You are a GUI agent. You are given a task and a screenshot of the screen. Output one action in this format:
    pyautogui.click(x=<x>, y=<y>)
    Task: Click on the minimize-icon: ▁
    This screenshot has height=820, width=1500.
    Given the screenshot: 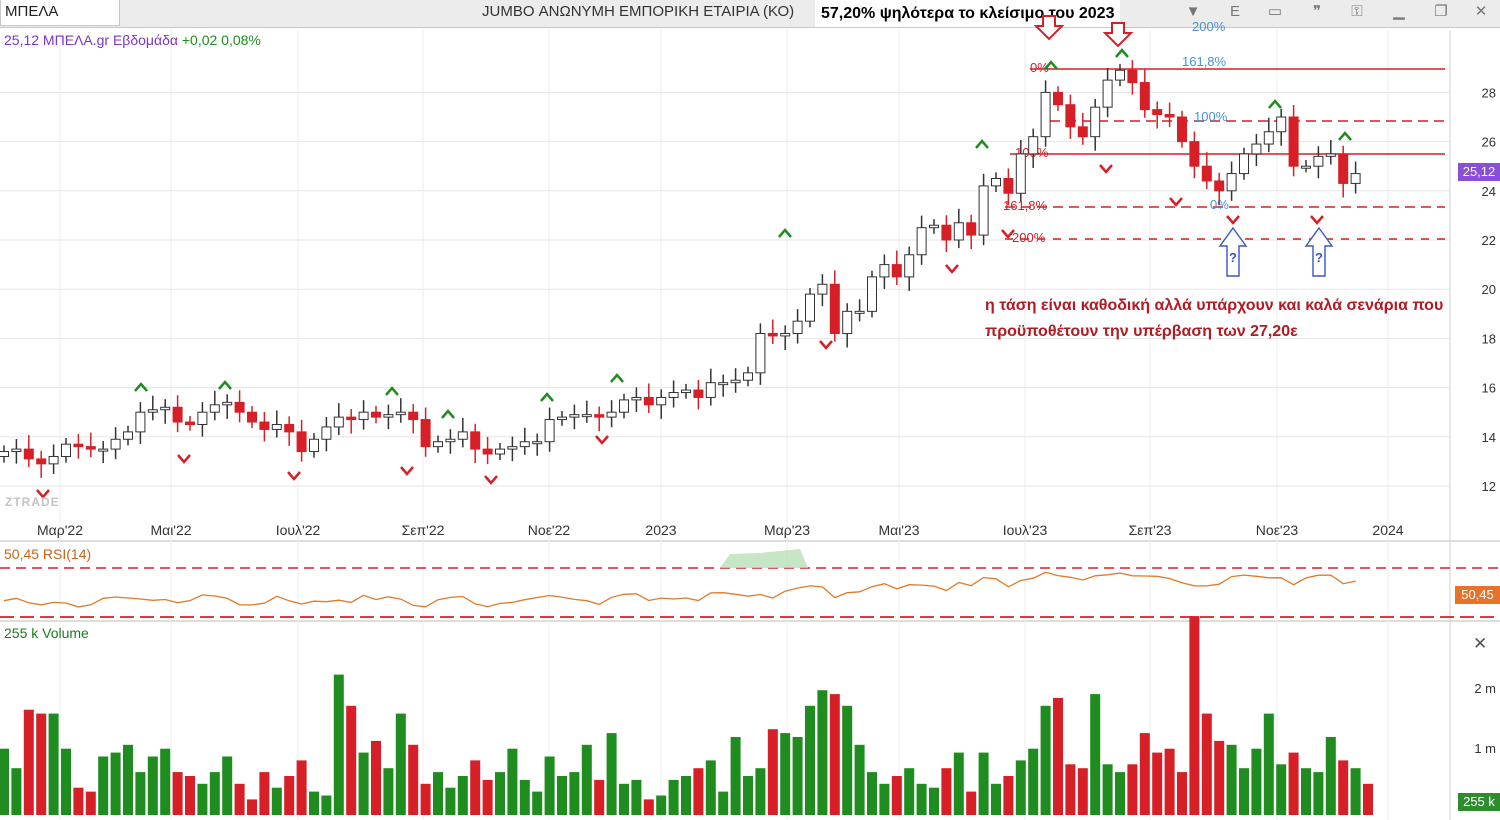 What is the action you would take?
    pyautogui.click(x=1399, y=11)
    